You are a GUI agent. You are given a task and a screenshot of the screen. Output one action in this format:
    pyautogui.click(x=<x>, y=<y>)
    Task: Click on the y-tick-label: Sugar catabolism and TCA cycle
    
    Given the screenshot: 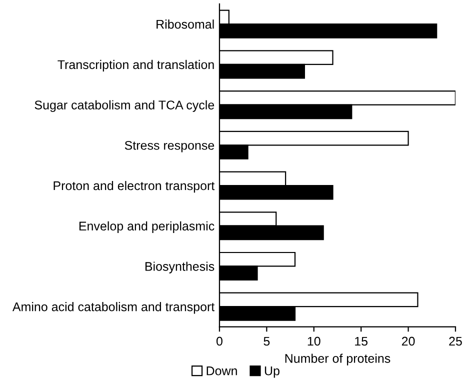 What is the action you would take?
    pyautogui.click(x=124, y=106)
    